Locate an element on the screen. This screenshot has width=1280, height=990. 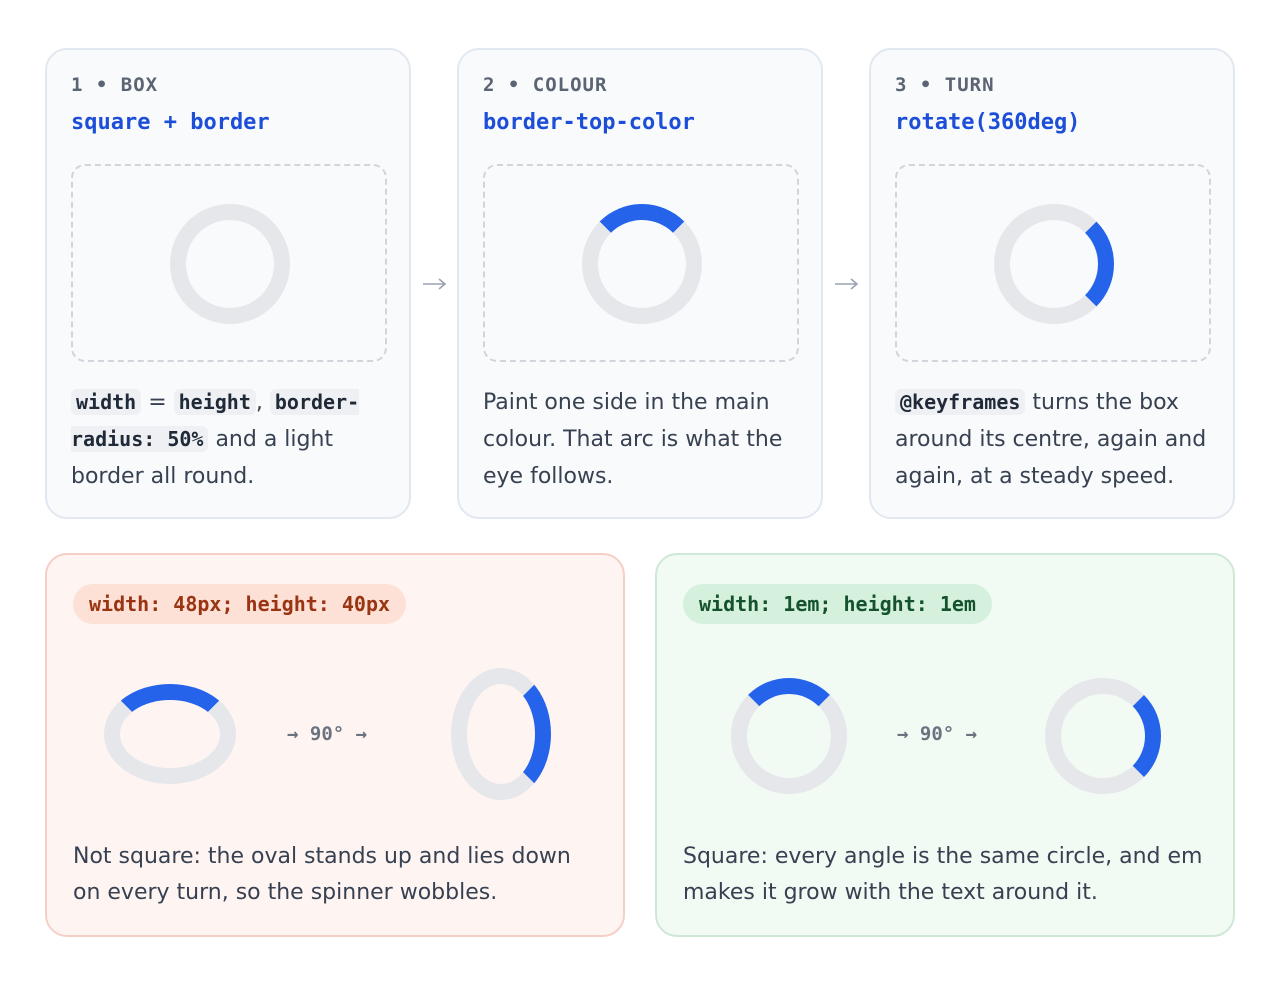
step-code: border-top-color is located at coordinates (589, 122).